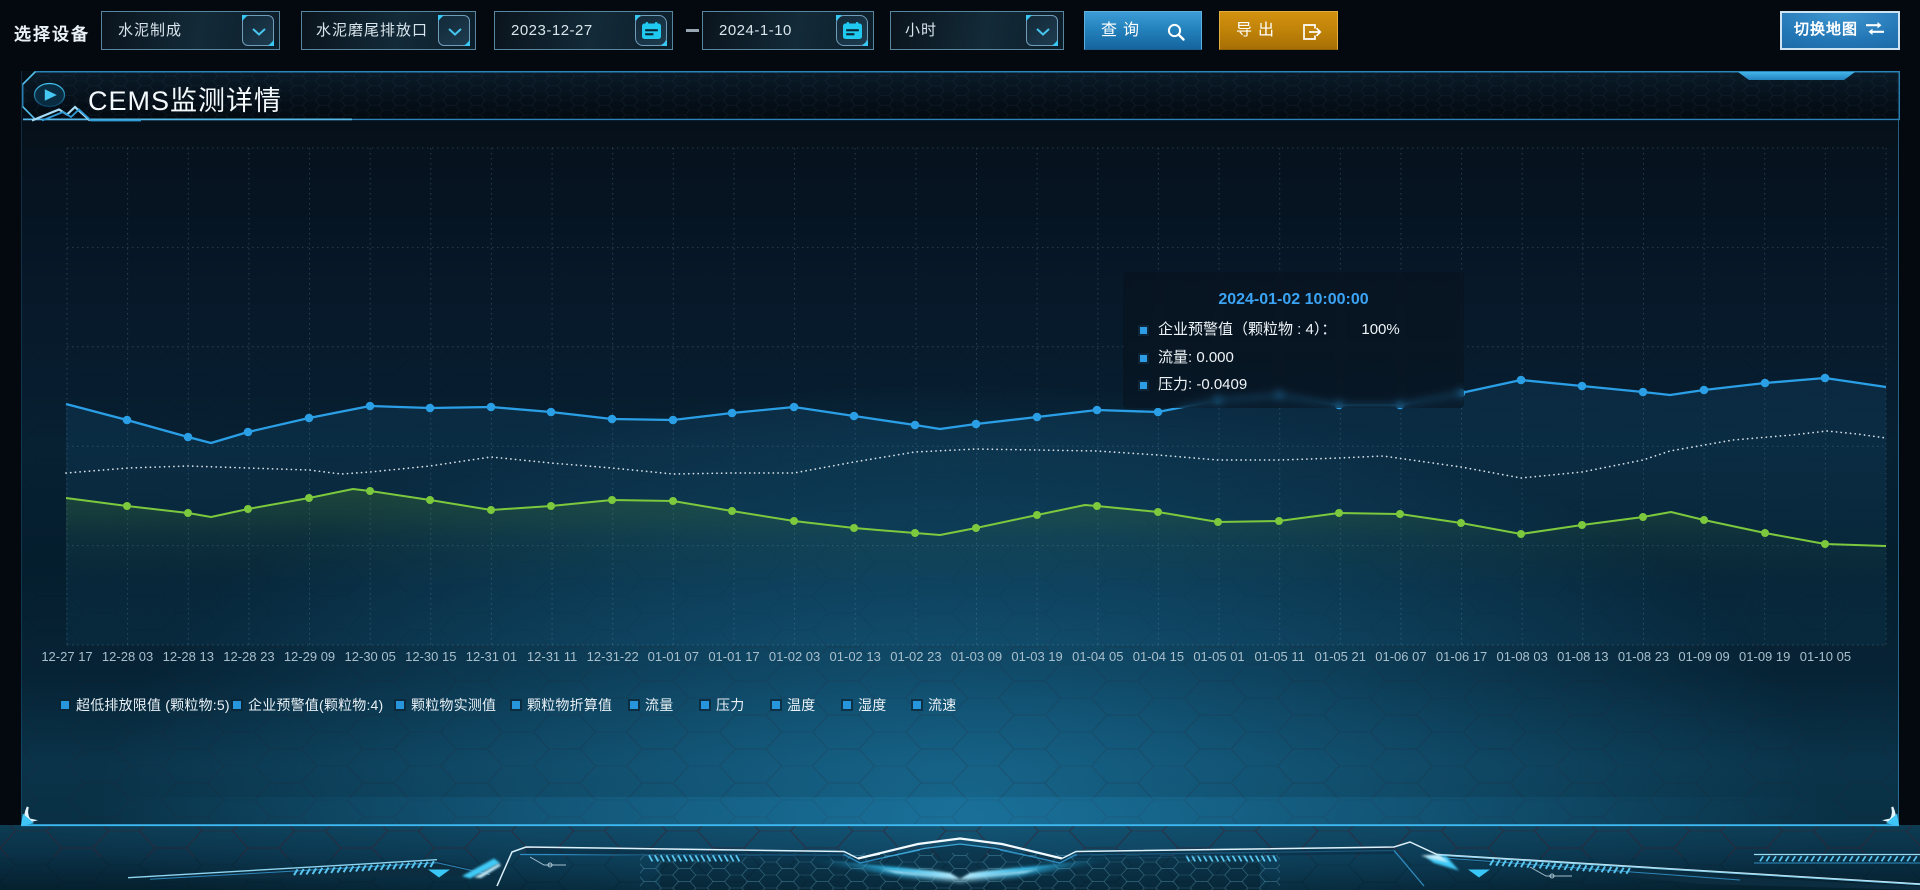 Image resolution: width=1920 pixels, height=890 pixels. What do you see at coordinates (613, 656) in the screenshot?
I see `svg-text: 12-31-22` at bounding box center [613, 656].